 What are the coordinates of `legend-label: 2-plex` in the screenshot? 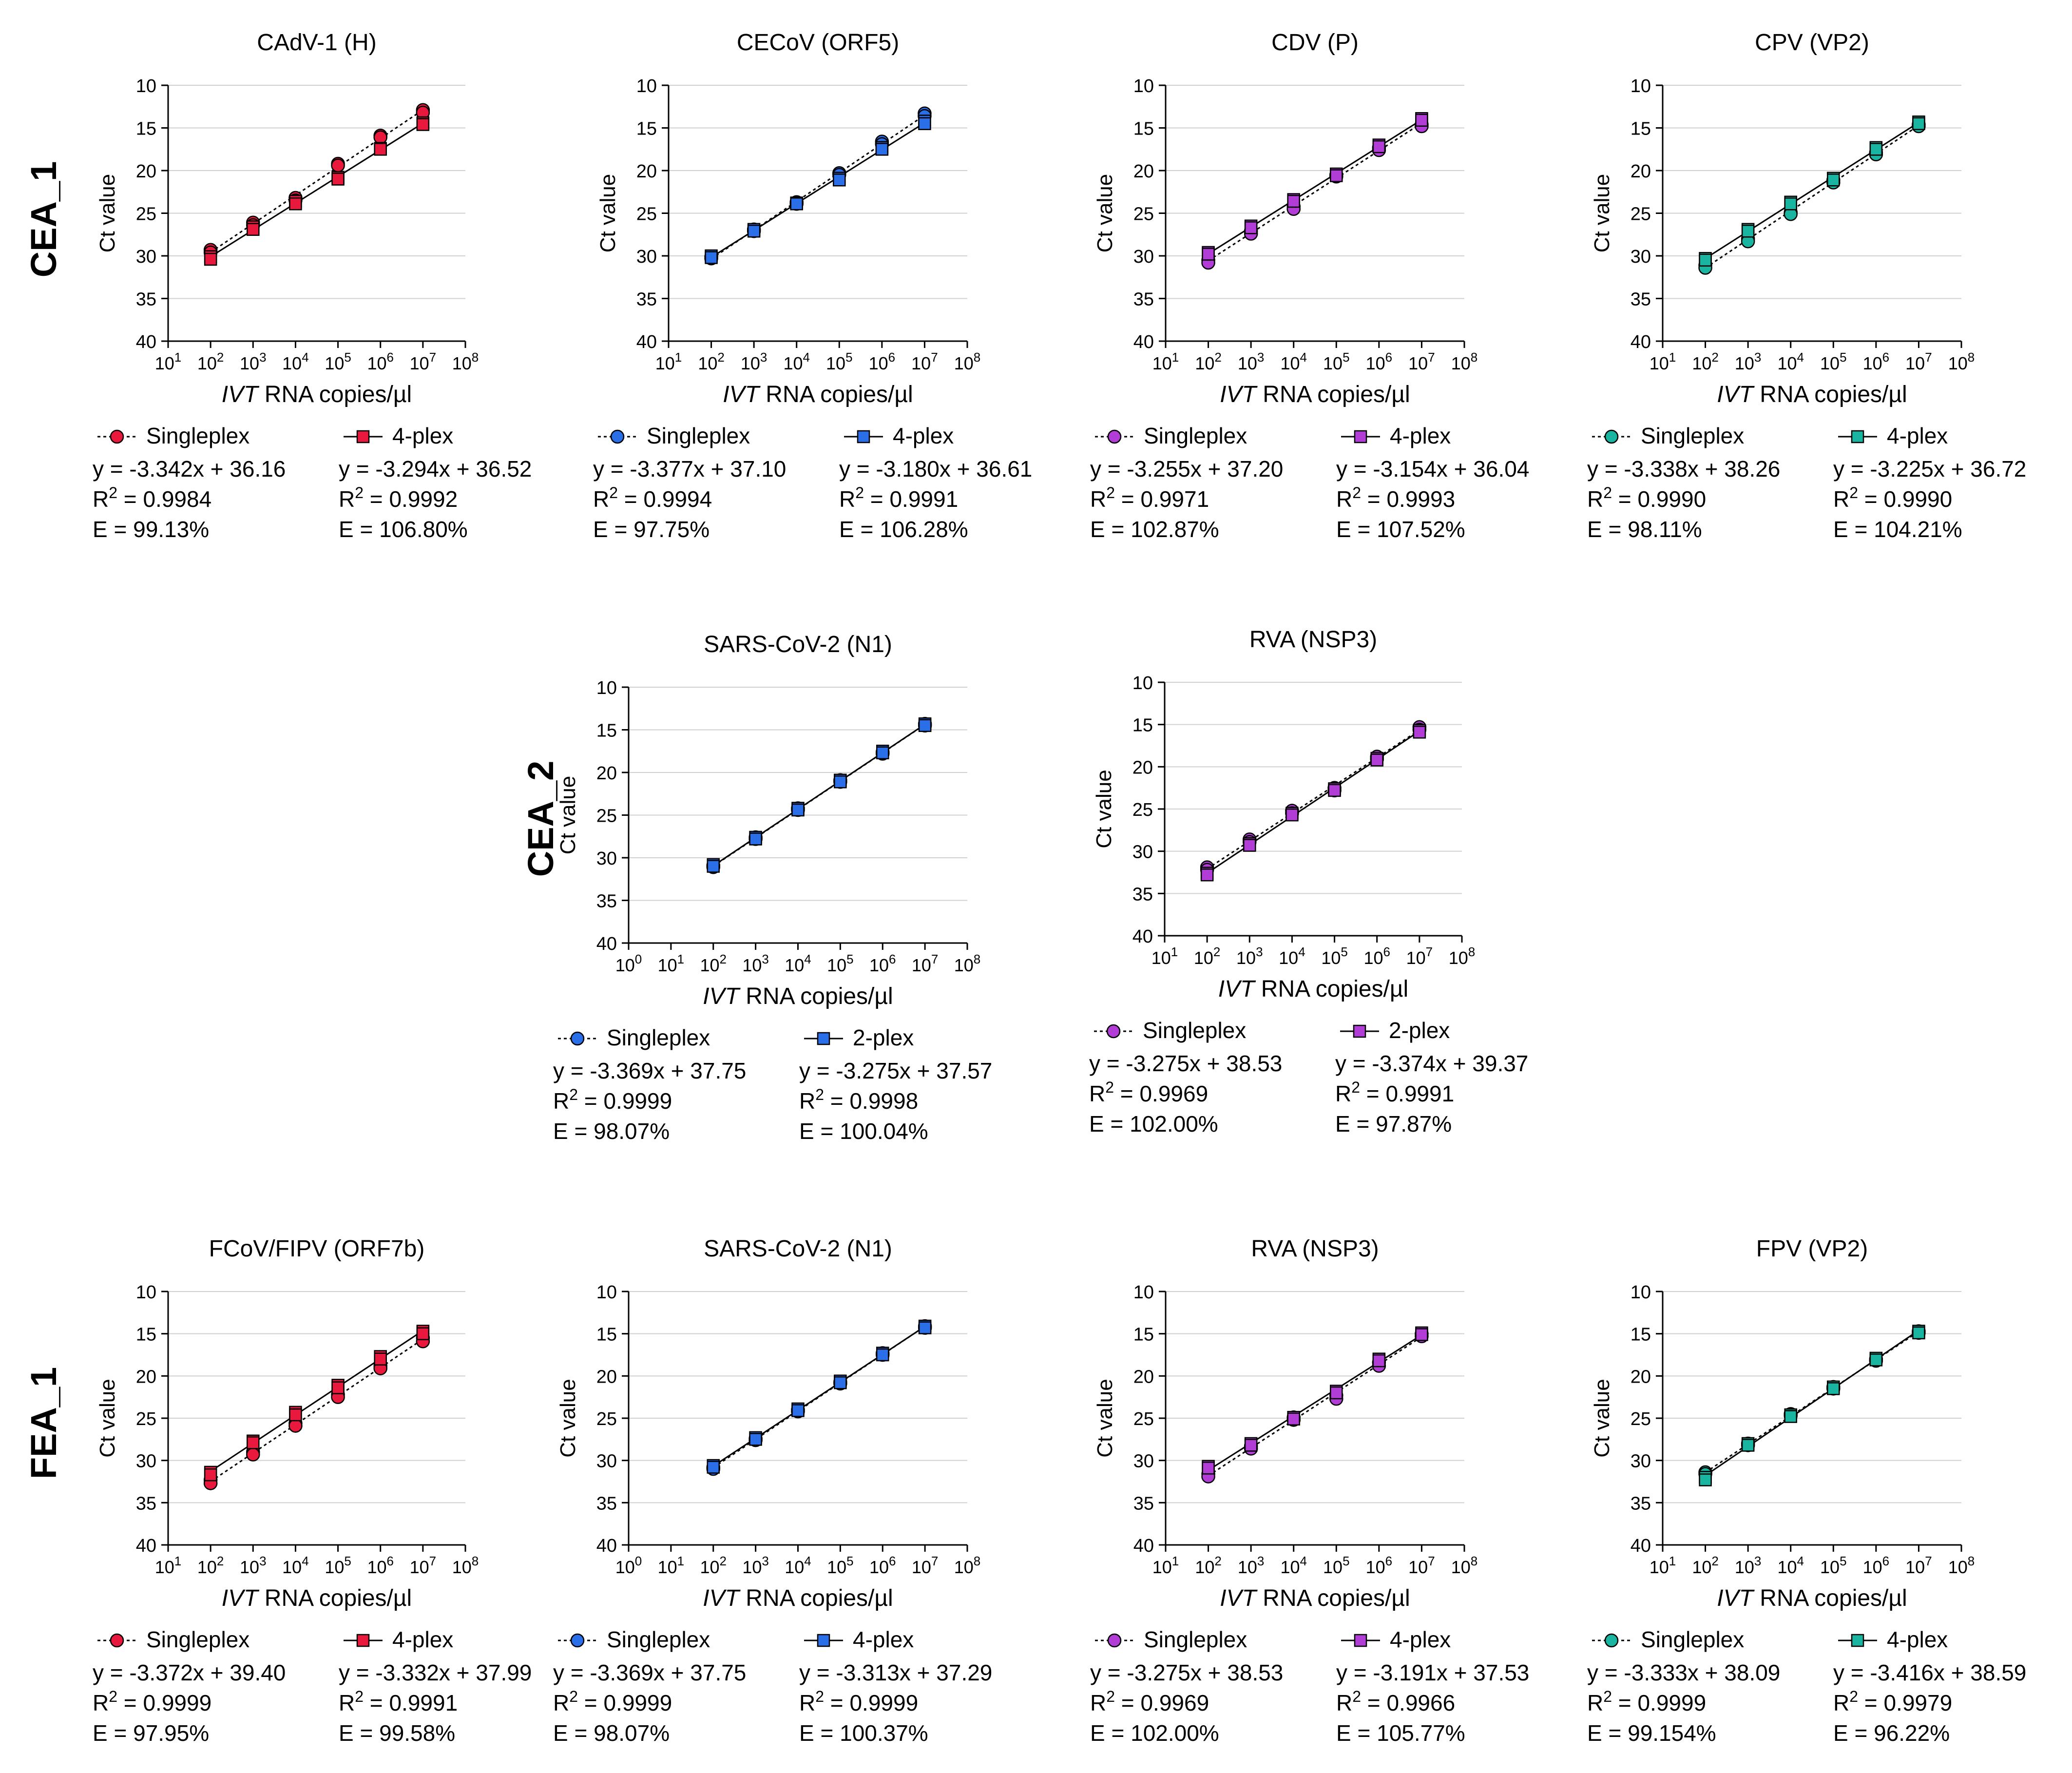 It's located at (883, 1037).